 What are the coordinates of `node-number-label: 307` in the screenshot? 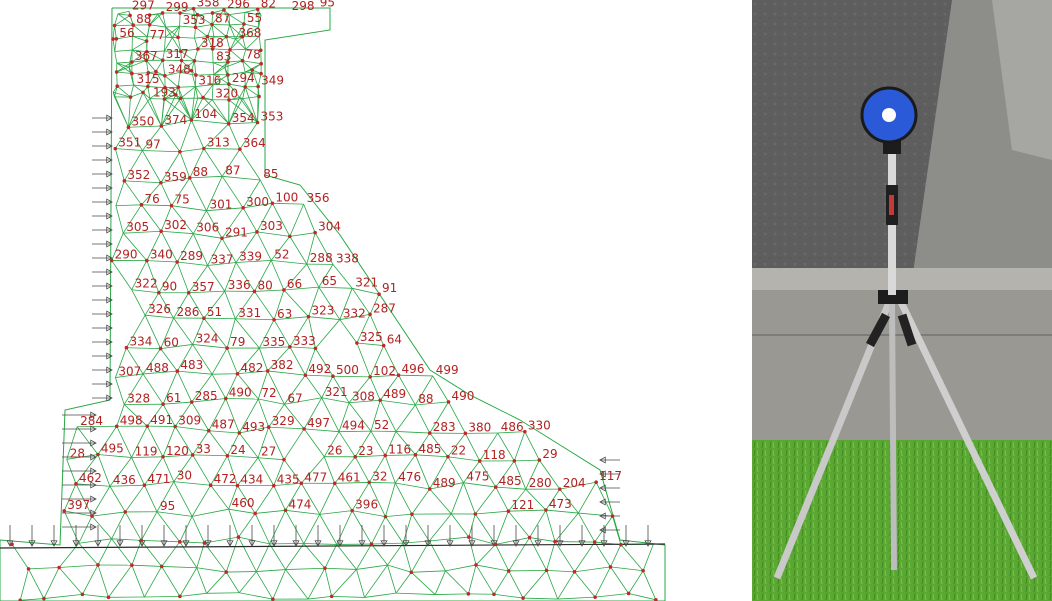 It's located at (129, 372).